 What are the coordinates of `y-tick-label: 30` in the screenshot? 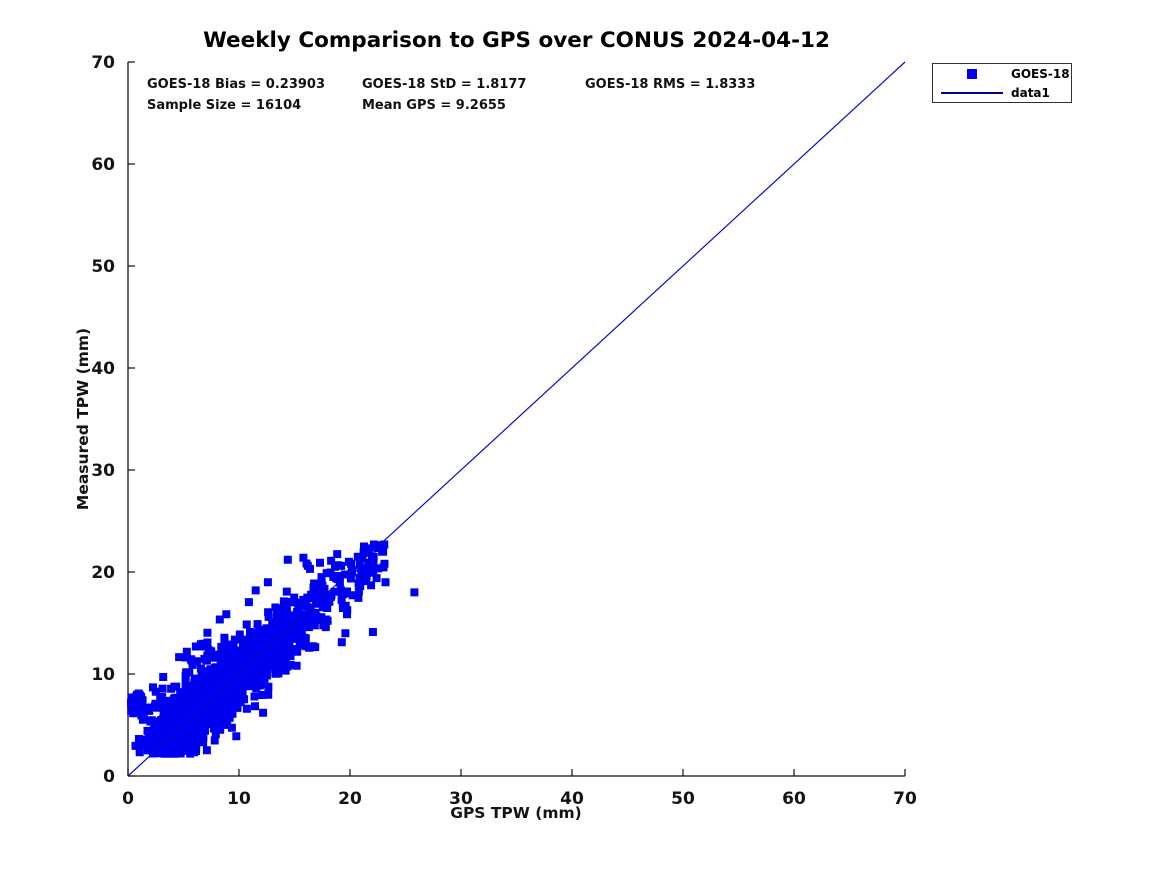 It's located at (103, 471).